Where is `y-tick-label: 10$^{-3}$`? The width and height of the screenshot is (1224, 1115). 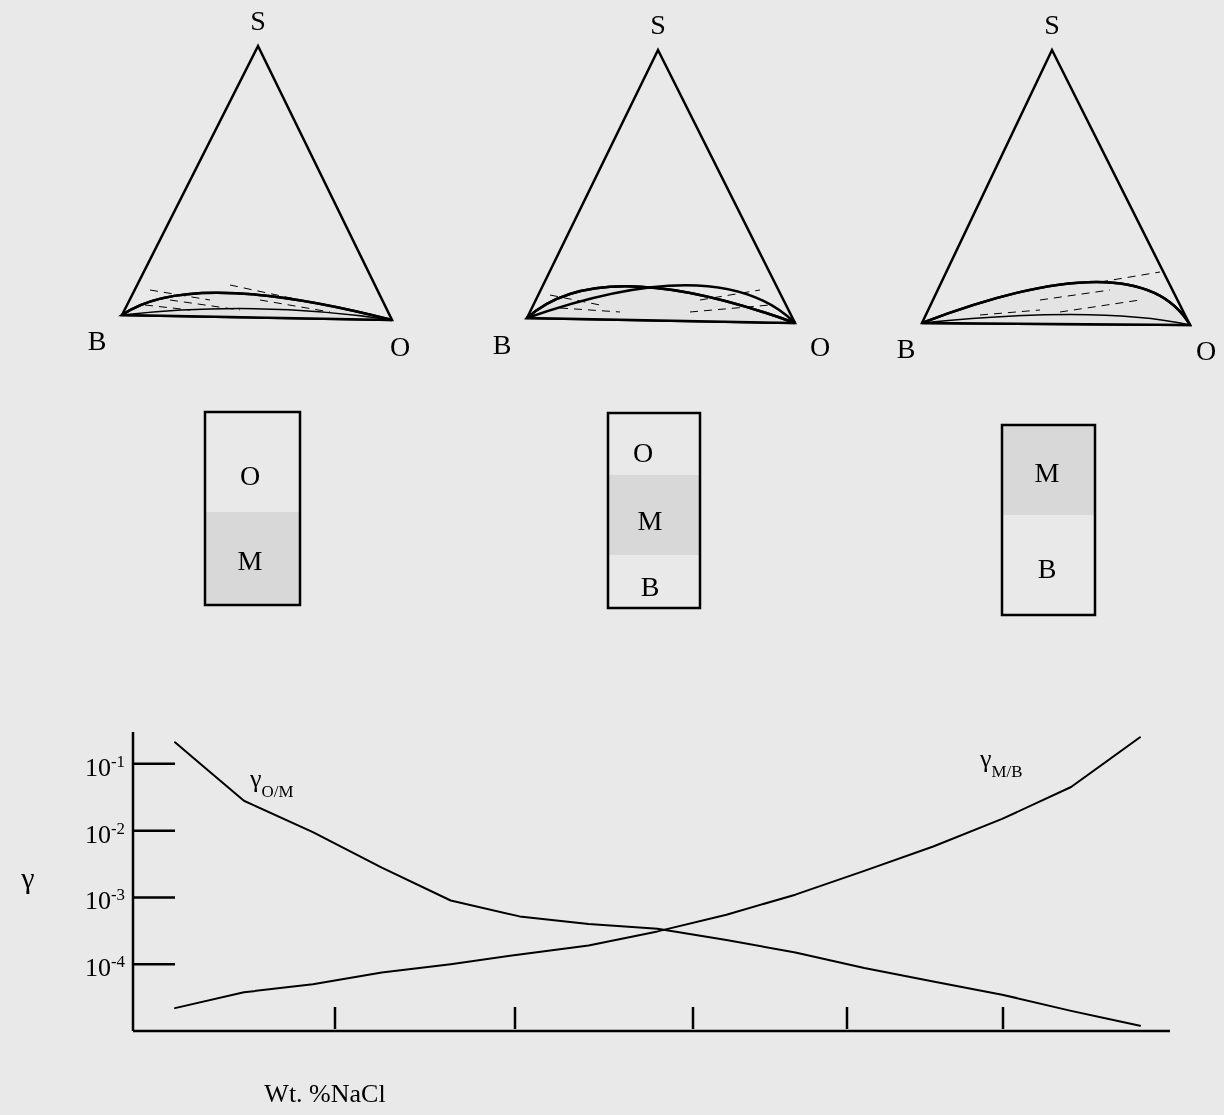
y-tick-label: 10$^{-3}$ is located at coordinates (104, 900).